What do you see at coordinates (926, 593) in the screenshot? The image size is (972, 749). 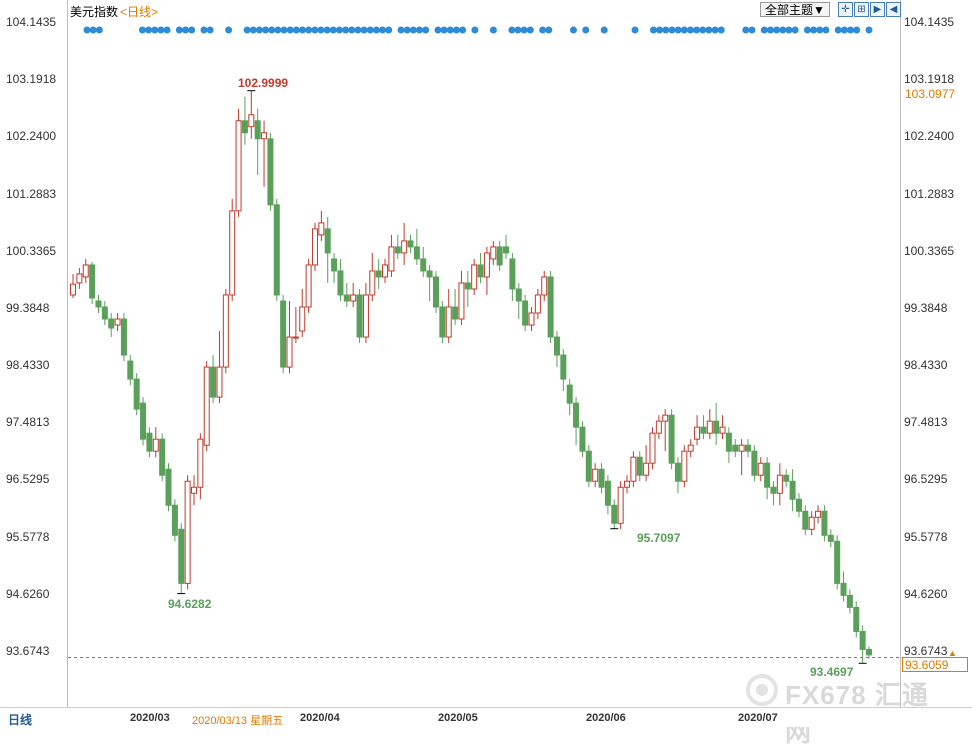 I see `right-axis-tick: 94.6260` at bounding box center [926, 593].